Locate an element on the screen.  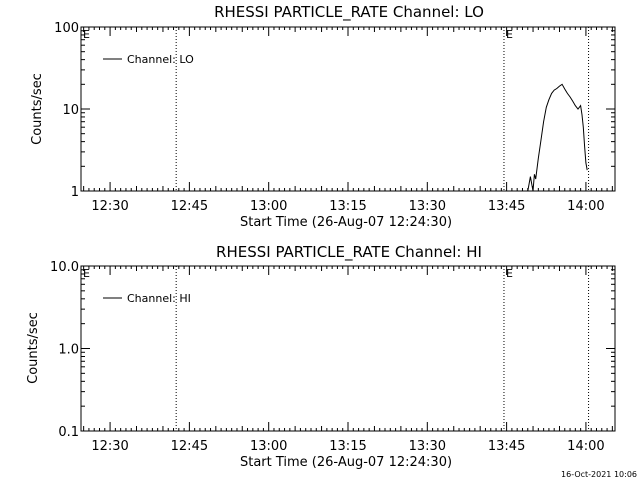
chart-title: RHESSI PARTICLE_RATE Channel: HI is located at coordinates (349, 252).